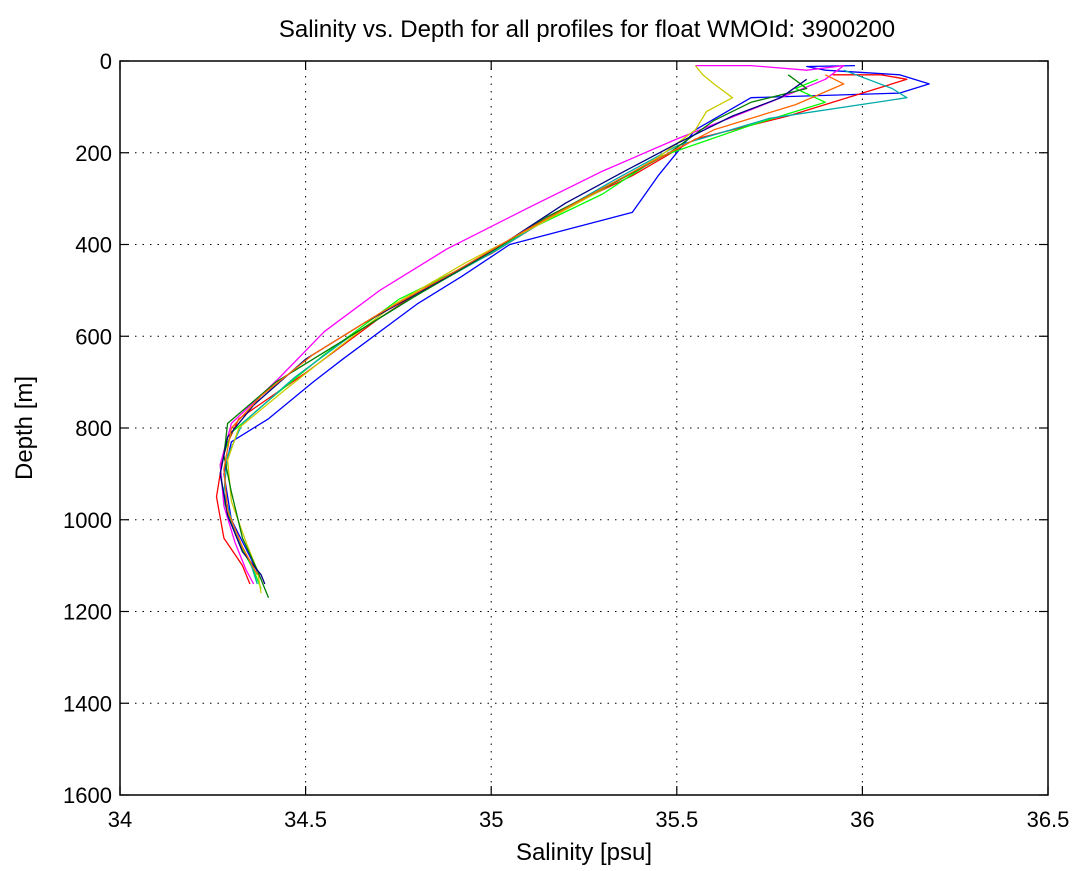 This screenshot has height=871, width=1083. Describe the element at coordinates (676, 819) in the screenshot. I see `x-tick-label: 35.5` at that location.